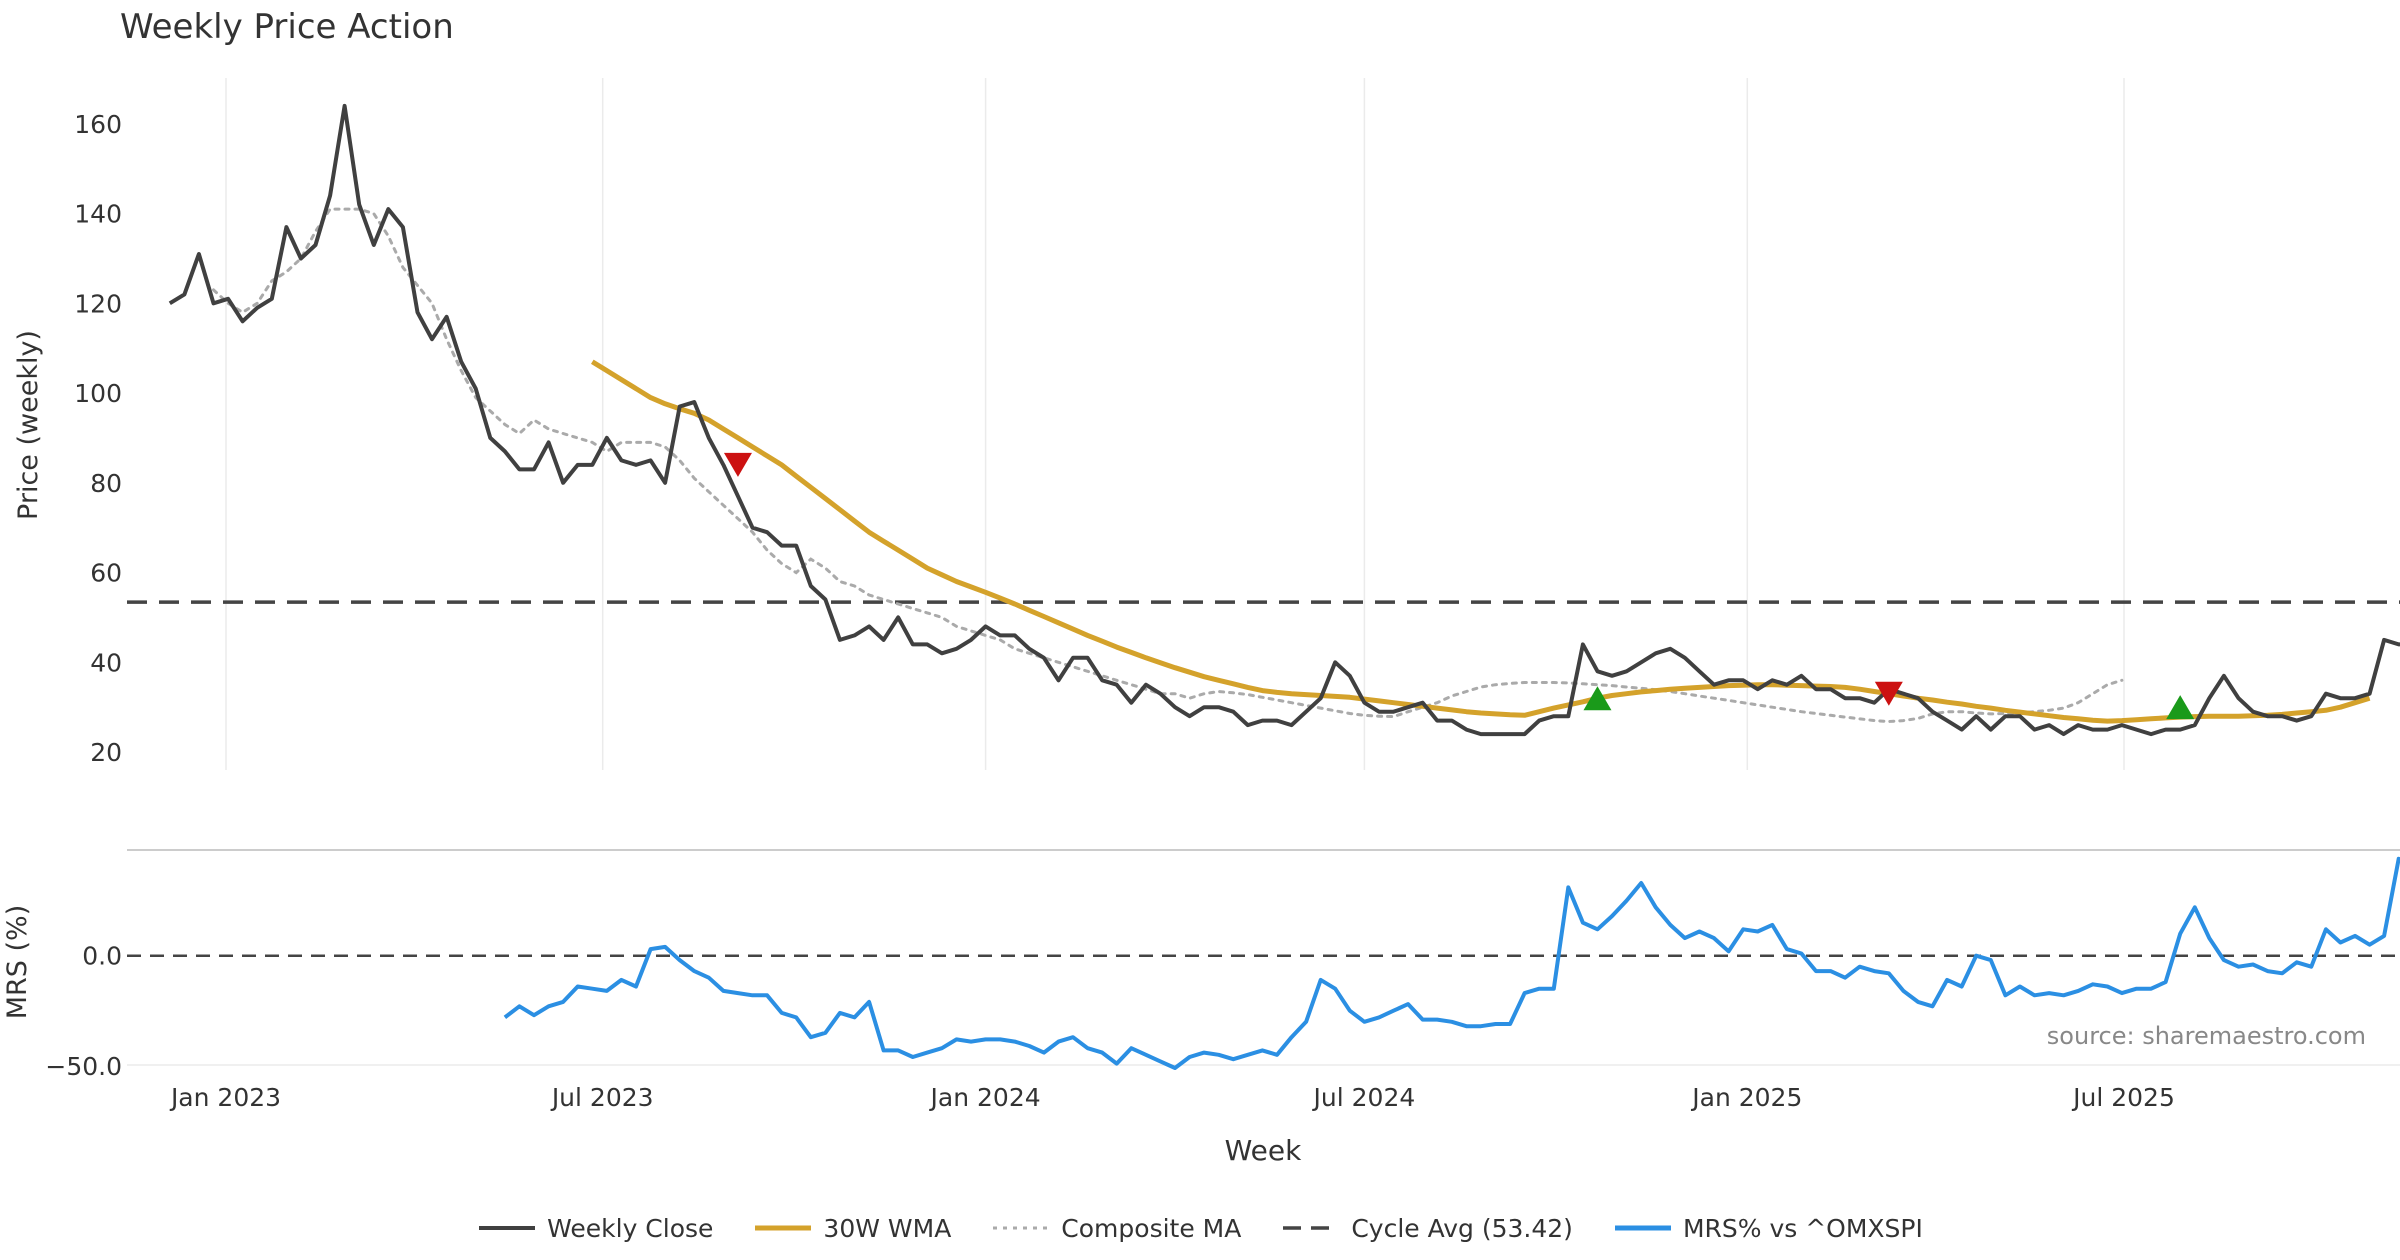 The image size is (2400, 1260). What do you see at coordinates (1451, 963) in the screenshot?
I see `mrs-line` at bounding box center [1451, 963].